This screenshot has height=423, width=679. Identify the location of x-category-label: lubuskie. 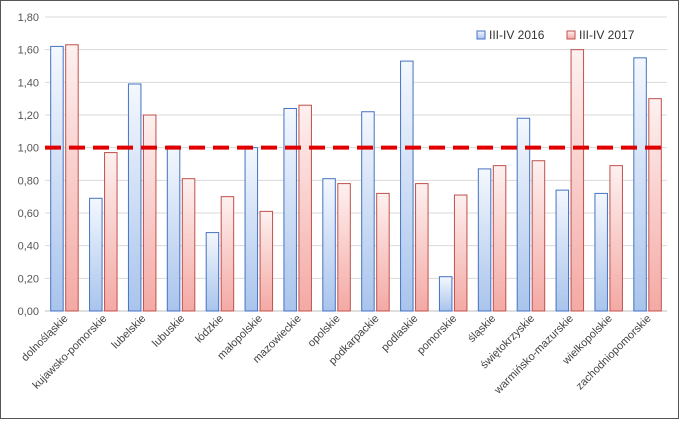
(168, 331).